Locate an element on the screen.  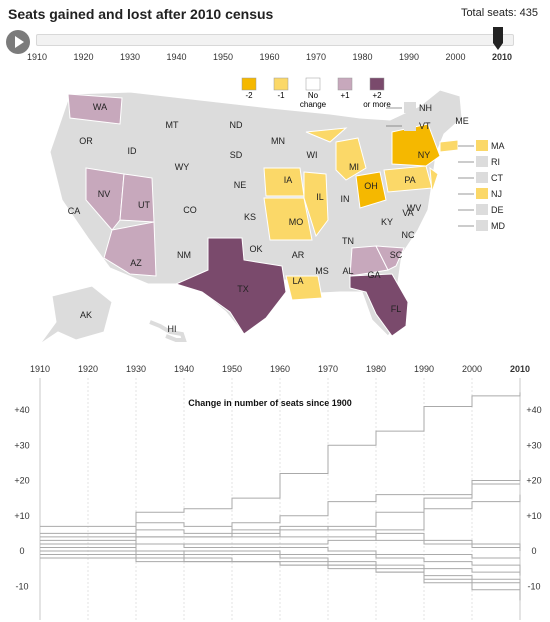
legend-label: -2 is located at coordinates (249, 95).